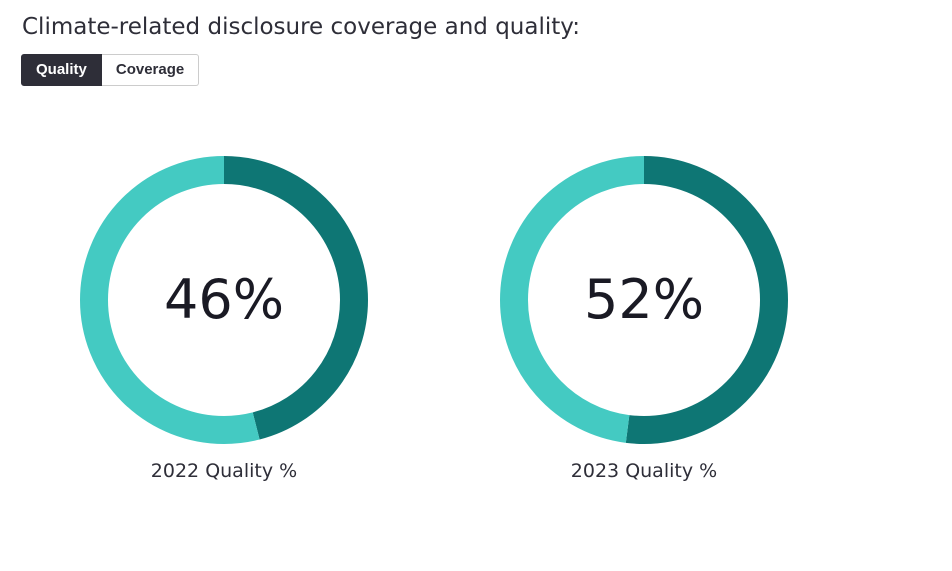 The height and width of the screenshot is (571, 952). I want to click on chart-label-2022: 2022 Quality %, so click(224, 471).